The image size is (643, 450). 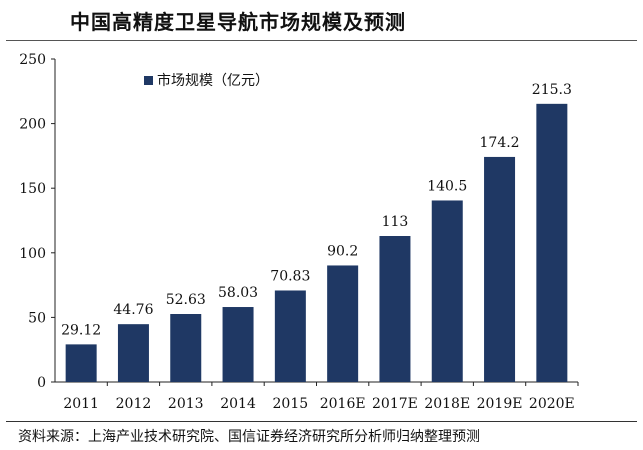 I want to click on data-label-2012: 44.76, so click(x=133, y=310).